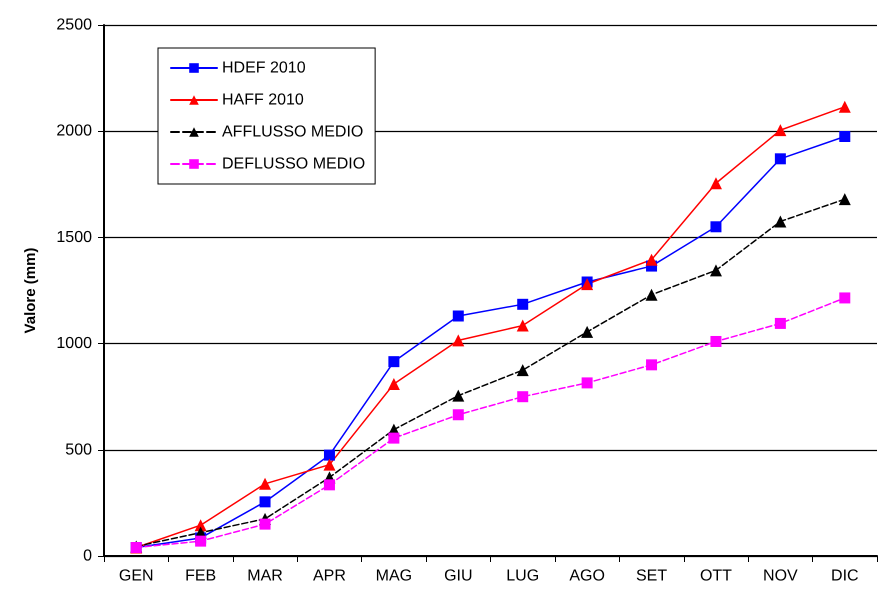 This screenshot has width=887, height=604. Describe the element at coordinates (264, 68) in the screenshot. I see `legend-label: HDEF 2010` at that location.